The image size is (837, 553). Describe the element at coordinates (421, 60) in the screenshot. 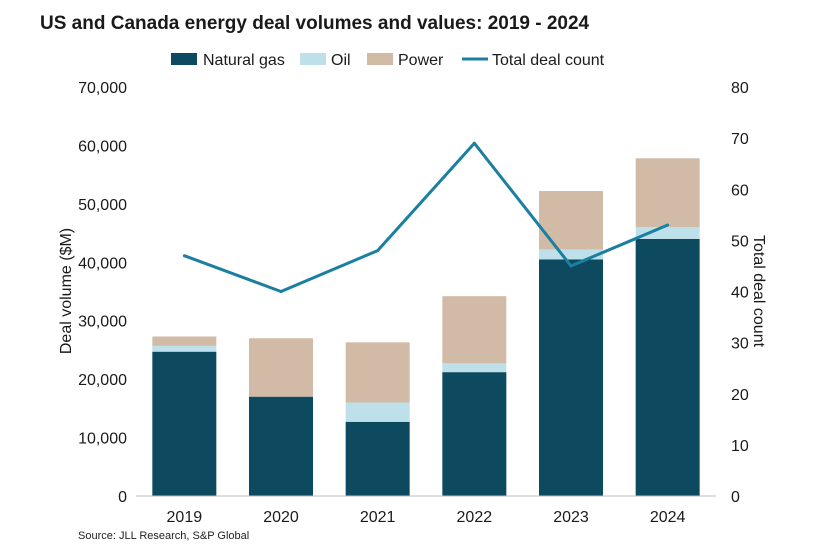

I see `legend-label-power: Power` at that location.